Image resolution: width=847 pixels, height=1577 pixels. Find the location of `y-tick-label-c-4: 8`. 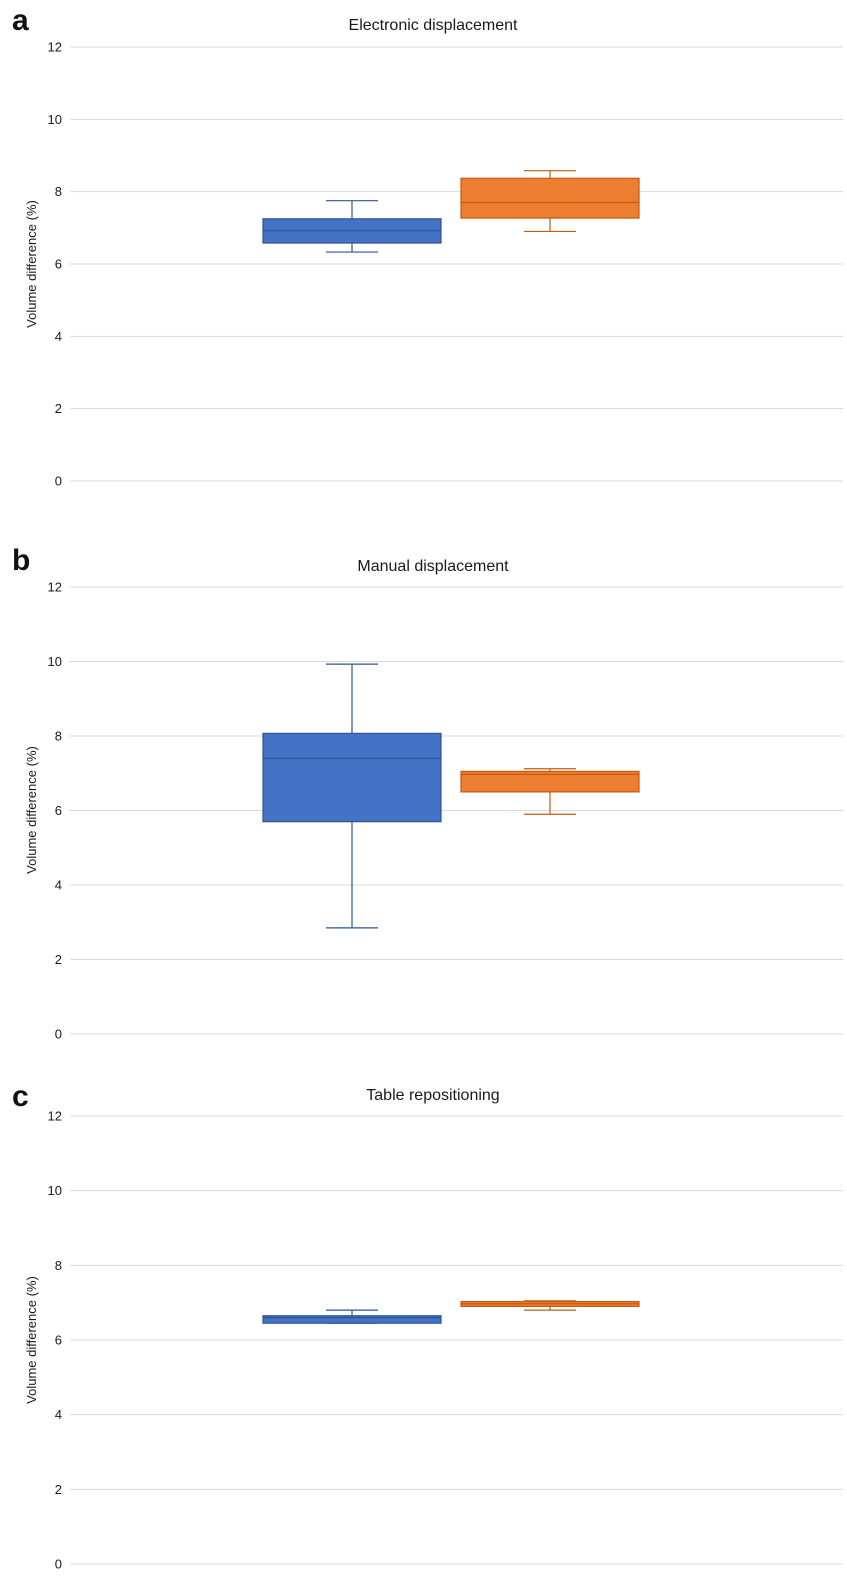

y-tick-label-c-4: 8 is located at coordinates (58, 1265).